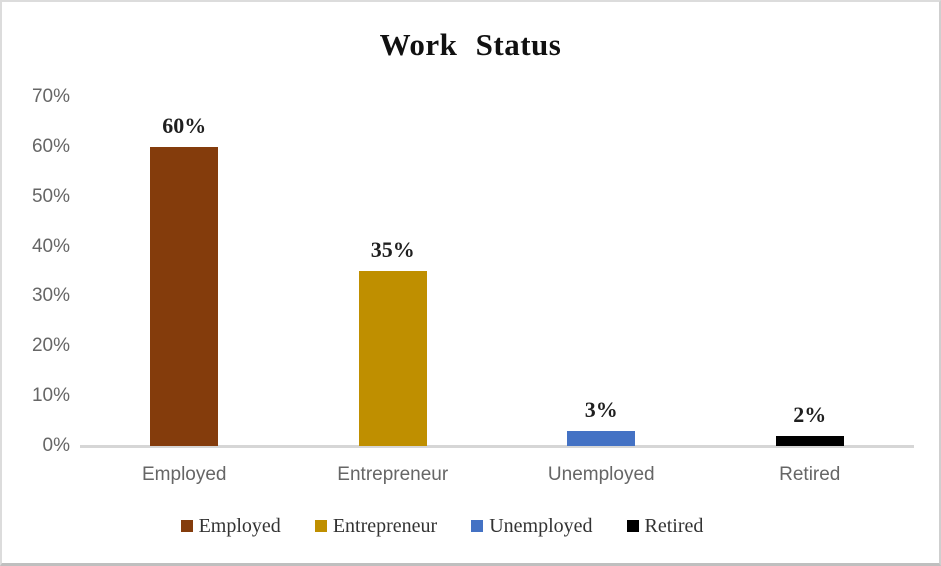 This screenshot has height=566, width=941. Describe the element at coordinates (601, 409) in the screenshot. I see `value-label-unemployed: 3%` at that location.